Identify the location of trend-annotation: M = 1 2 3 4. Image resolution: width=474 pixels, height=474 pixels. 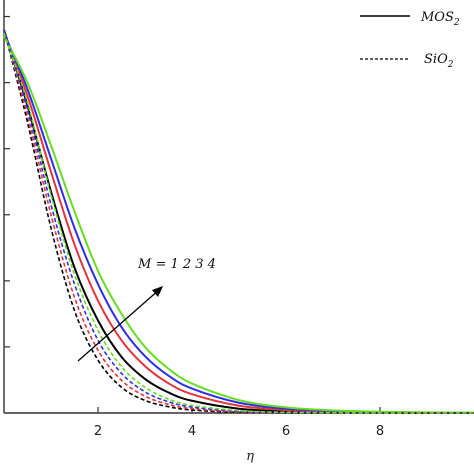
(146, 309).